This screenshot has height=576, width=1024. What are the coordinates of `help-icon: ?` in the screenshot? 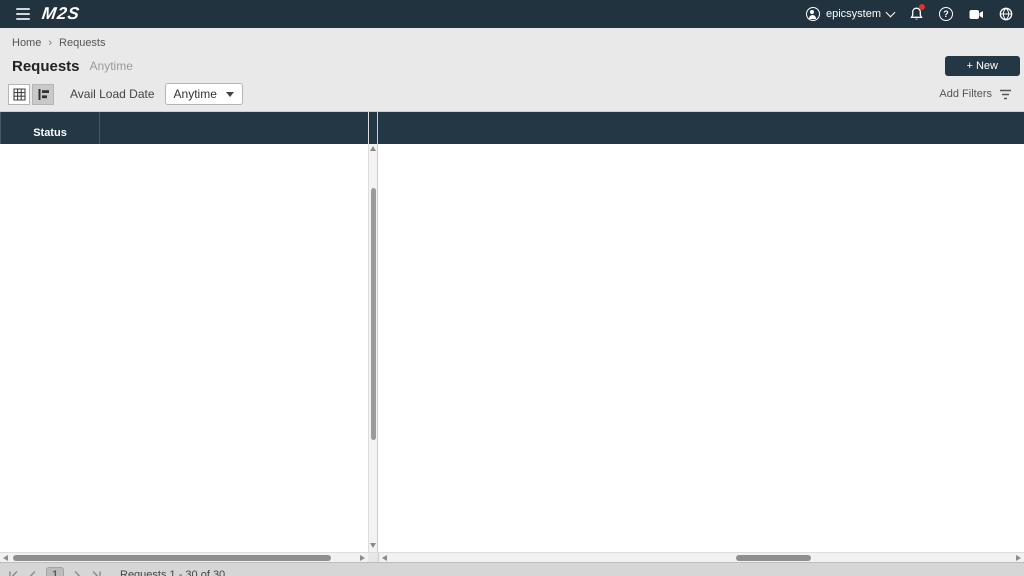 It's located at (946, 14).